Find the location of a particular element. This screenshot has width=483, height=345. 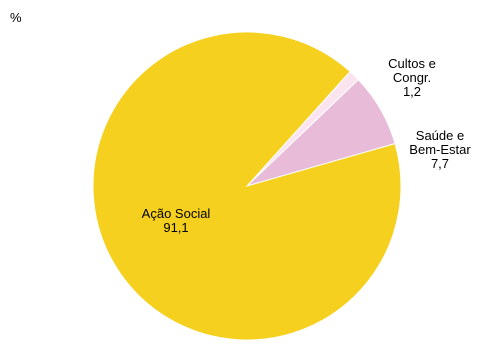

slice-label-line: Cultos e is located at coordinates (412, 63).